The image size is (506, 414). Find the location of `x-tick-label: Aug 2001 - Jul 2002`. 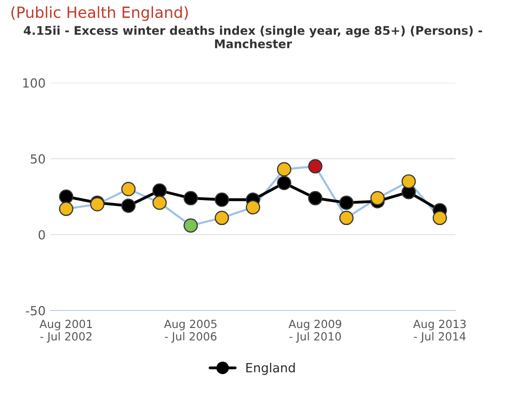

x-tick-label: Aug 2001 - Jul 2002 is located at coordinates (66, 331).